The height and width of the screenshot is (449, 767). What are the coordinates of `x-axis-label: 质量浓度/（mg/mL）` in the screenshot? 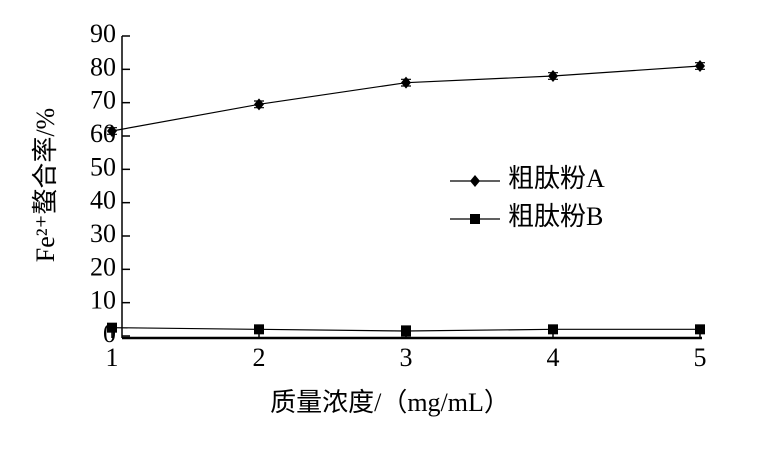 It's located at (390, 402).